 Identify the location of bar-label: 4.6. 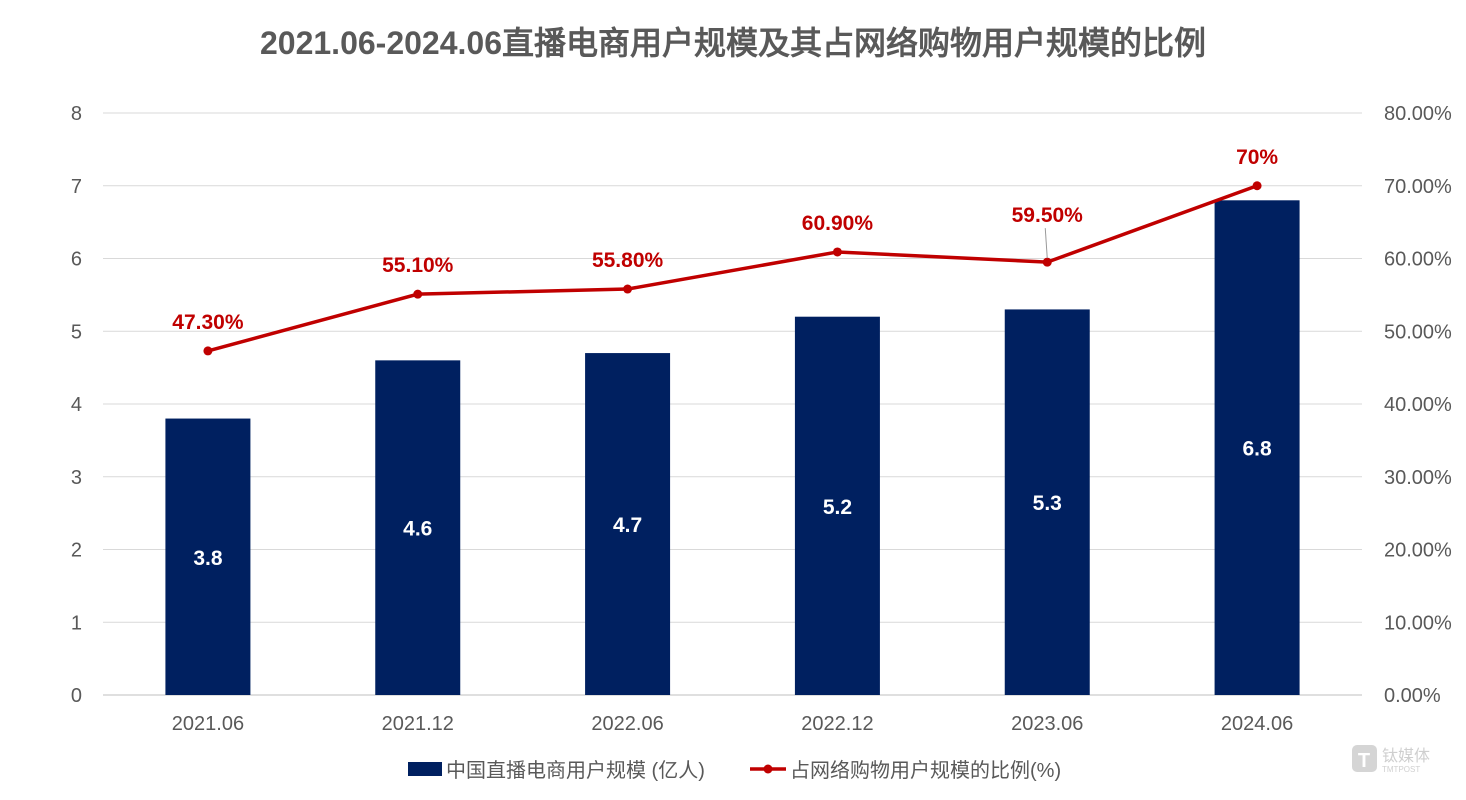
(417, 529).